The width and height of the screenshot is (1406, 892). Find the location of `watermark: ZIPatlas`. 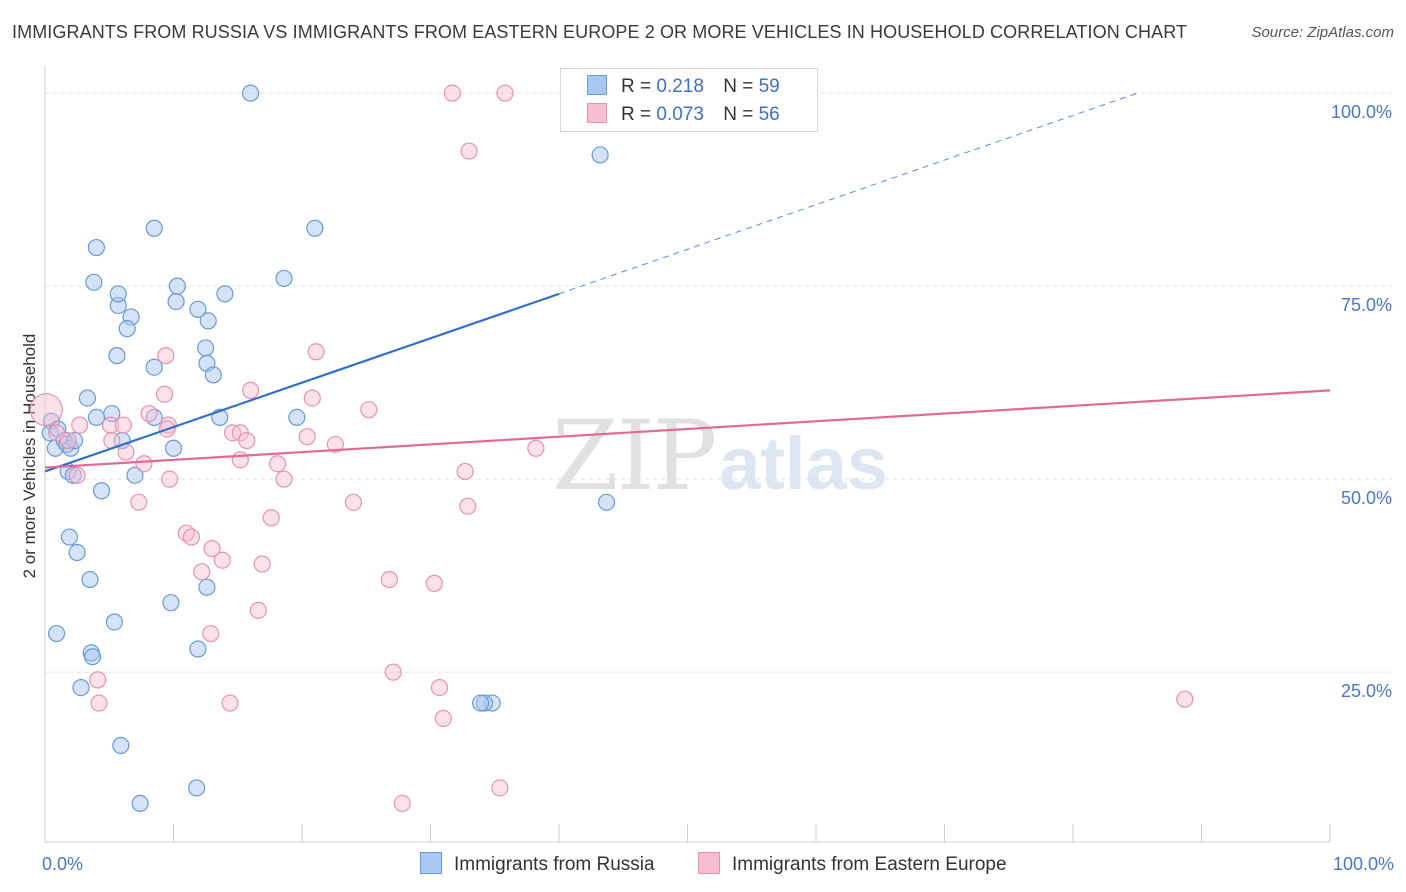

watermark: ZIPatlas is located at coordinates (720, 456).